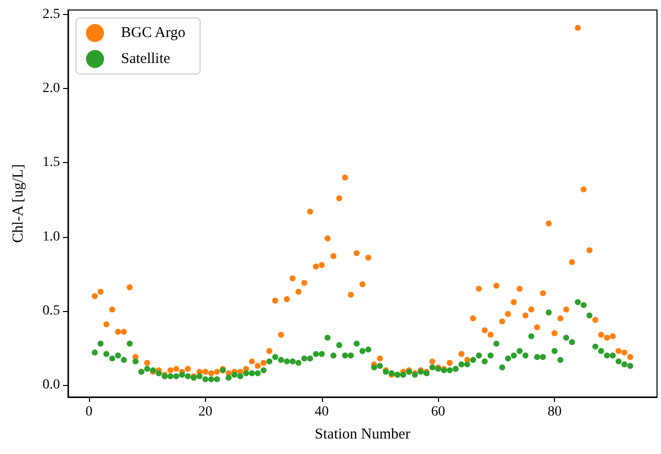  Describe the element at coordinates (51, 14) in the screenshot. I see `y-tick-label: 2.5` at that location.